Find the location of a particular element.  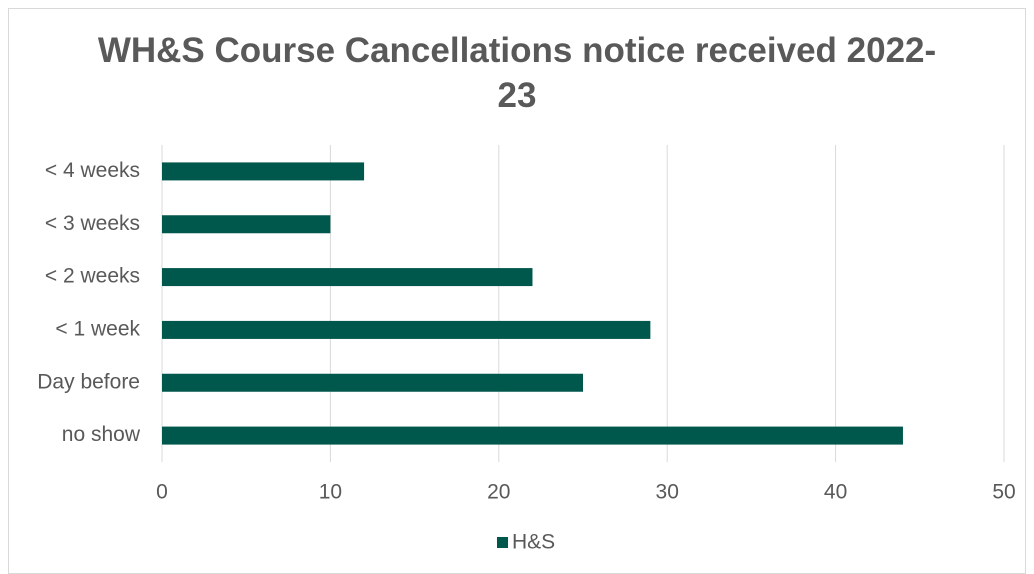

y-tick-label: < 2 weeks is located at coordinates (92, 276).